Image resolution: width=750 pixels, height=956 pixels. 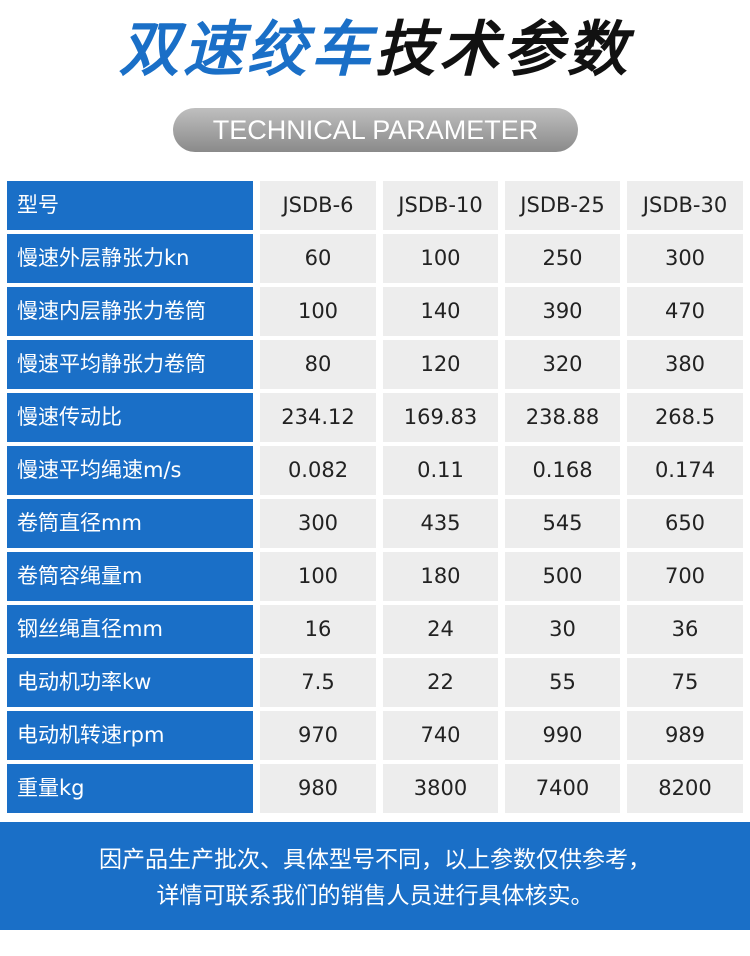 What do you see at coordinates (130, 258) in the screenshot?
I see `row-header: 慢速外层静张力kn` at bounding box center [130, 258].